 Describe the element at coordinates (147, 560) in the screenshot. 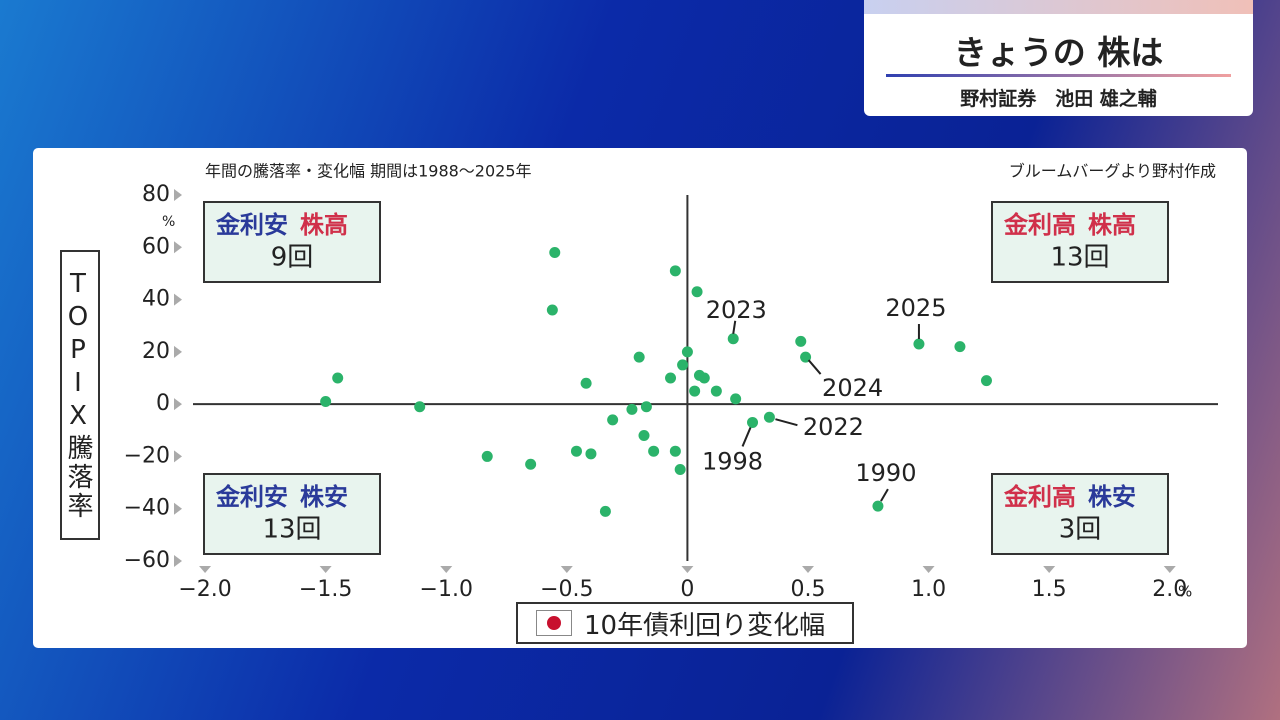

I see `y-tick-label: −60` at that location.